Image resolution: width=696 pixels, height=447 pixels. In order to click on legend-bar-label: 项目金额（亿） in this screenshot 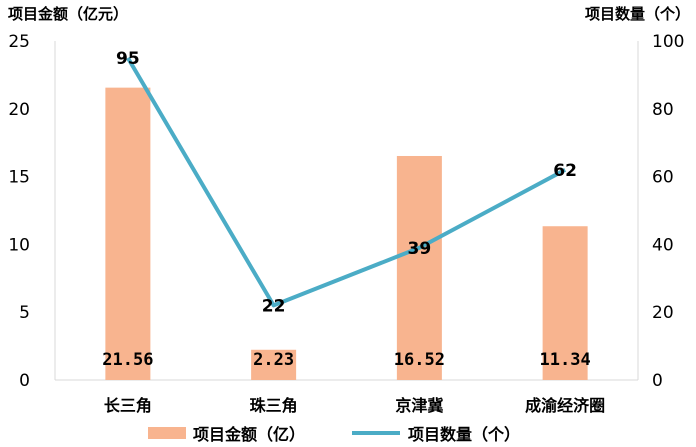, I will do `click(249, 434)`.